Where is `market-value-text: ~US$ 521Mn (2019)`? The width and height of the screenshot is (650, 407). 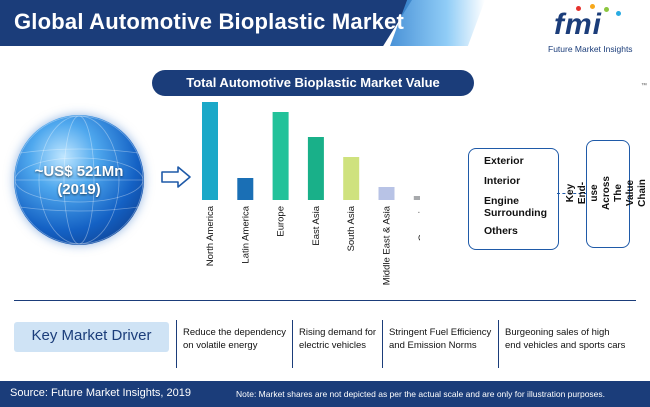
market-value-text: ~US$ 521Mn (2019) is located at coordinates (79, 181).